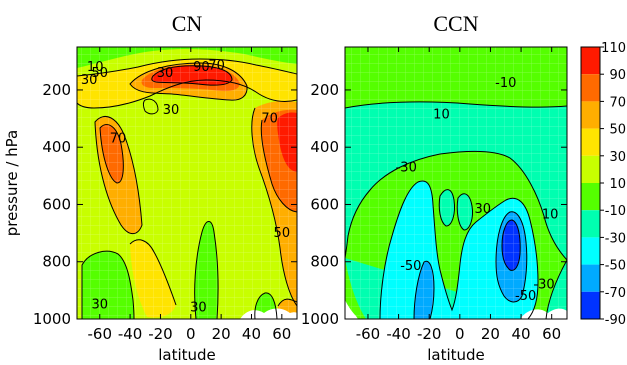 The width and height of the screenshot is (627, 365). What do you see at coordinates (56, 204) in the screenshot?
I see `cn-ytick-label: 600` at bounding box center [56, 204].